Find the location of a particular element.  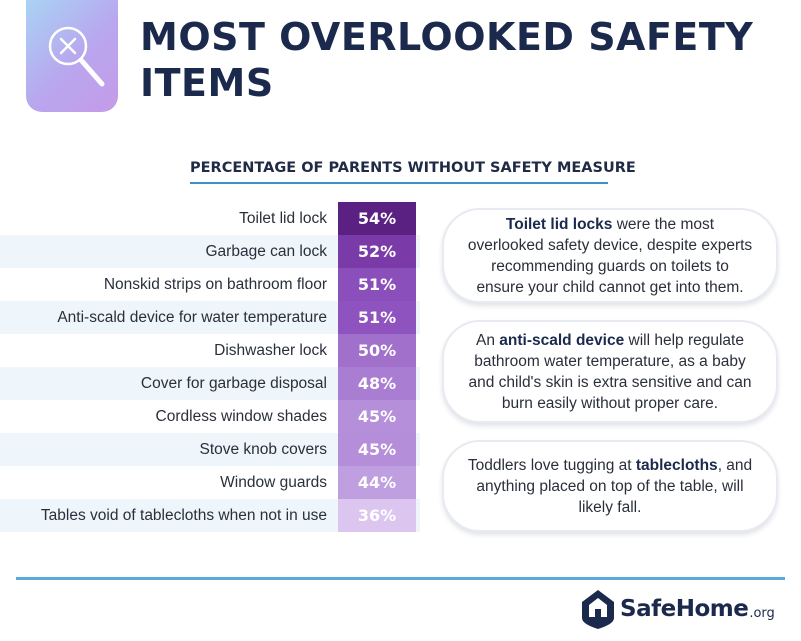

row-label: Dishwasher lock is located at coordinates (270, 350).